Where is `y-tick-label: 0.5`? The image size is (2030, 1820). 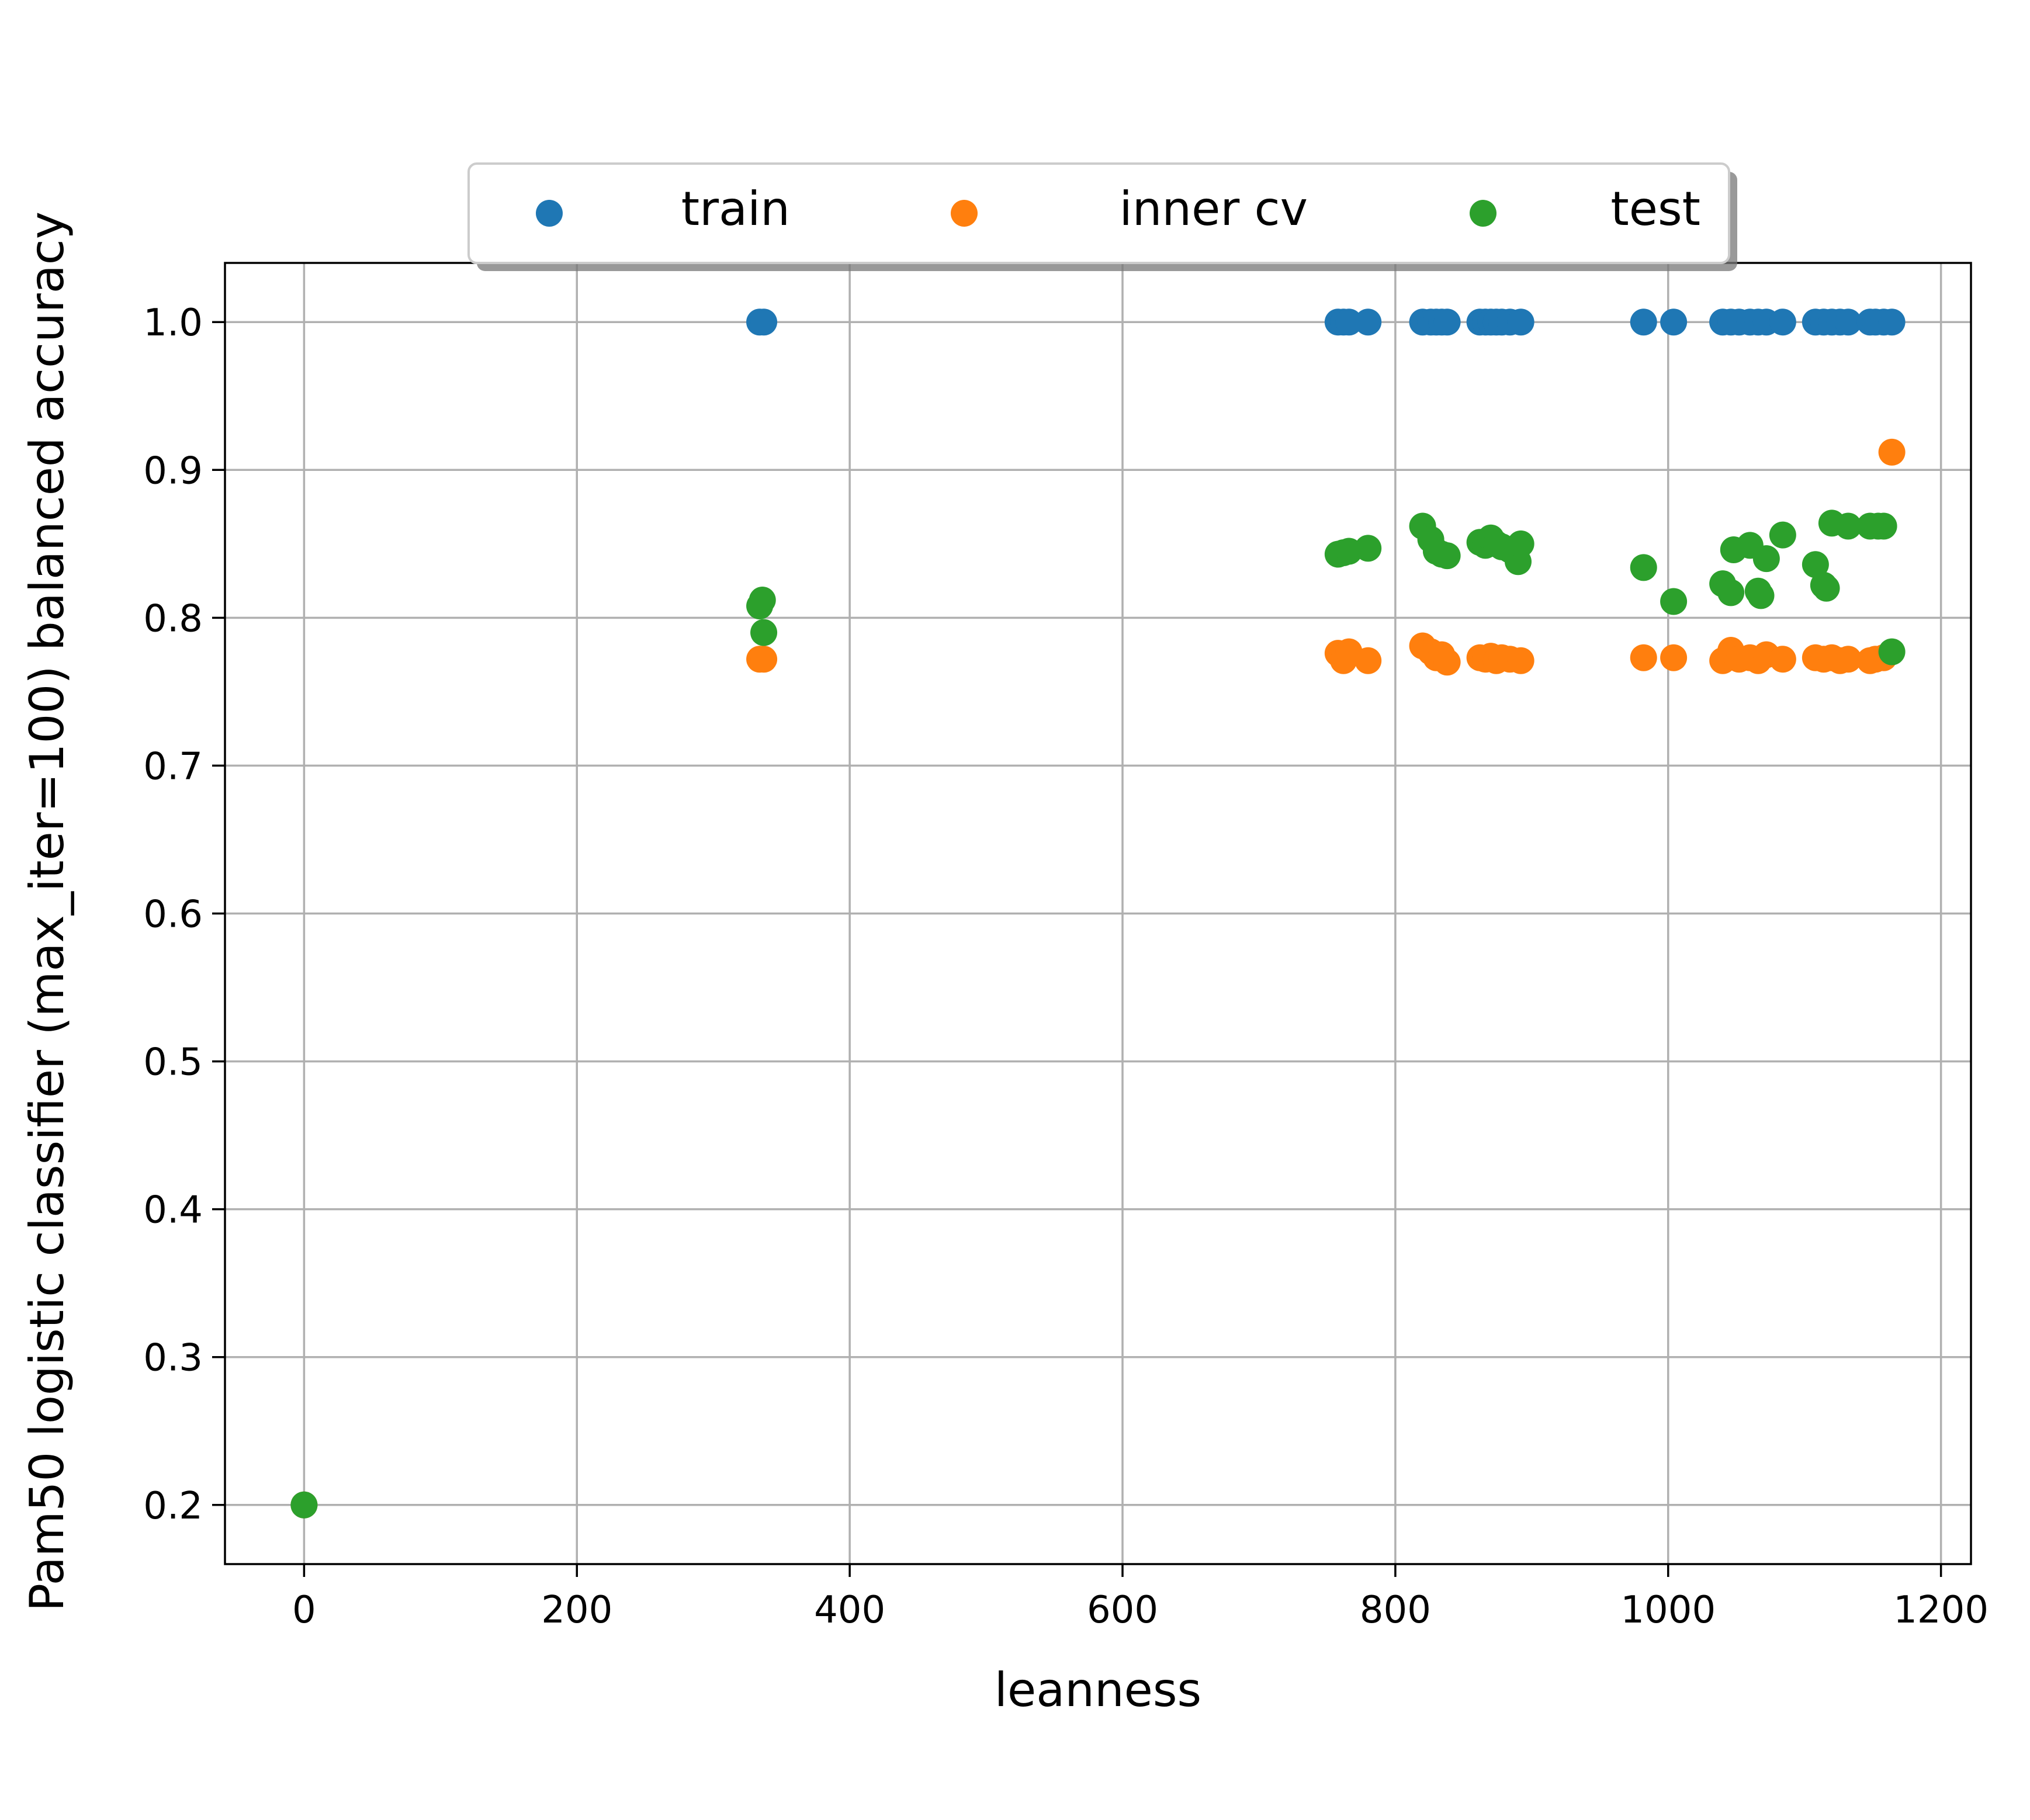 y-tick-label: 0.5 is located at coordinates (173, 1062).